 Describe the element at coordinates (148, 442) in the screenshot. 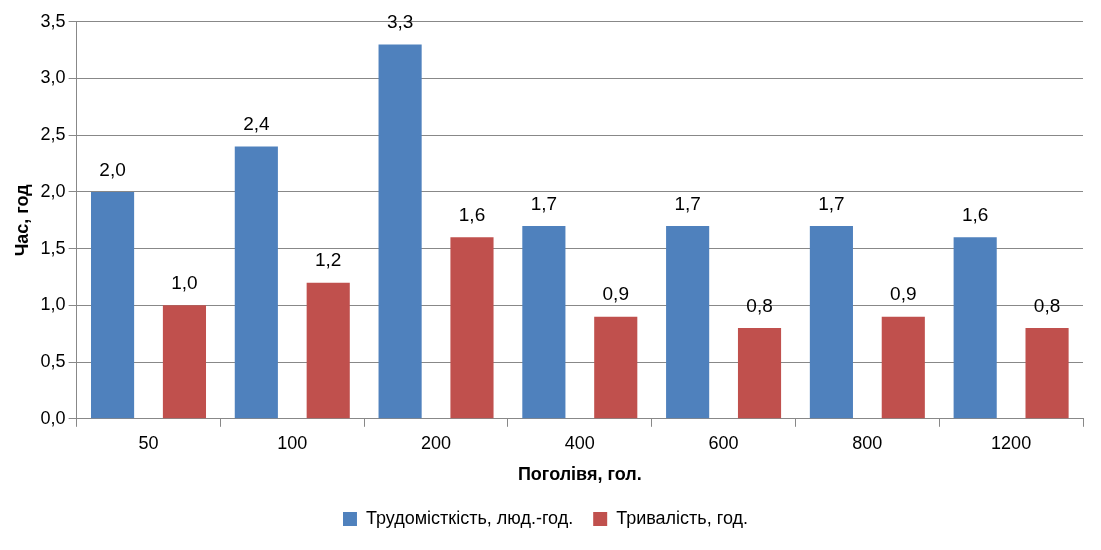

I see `x-tick-label: 50` at that location.